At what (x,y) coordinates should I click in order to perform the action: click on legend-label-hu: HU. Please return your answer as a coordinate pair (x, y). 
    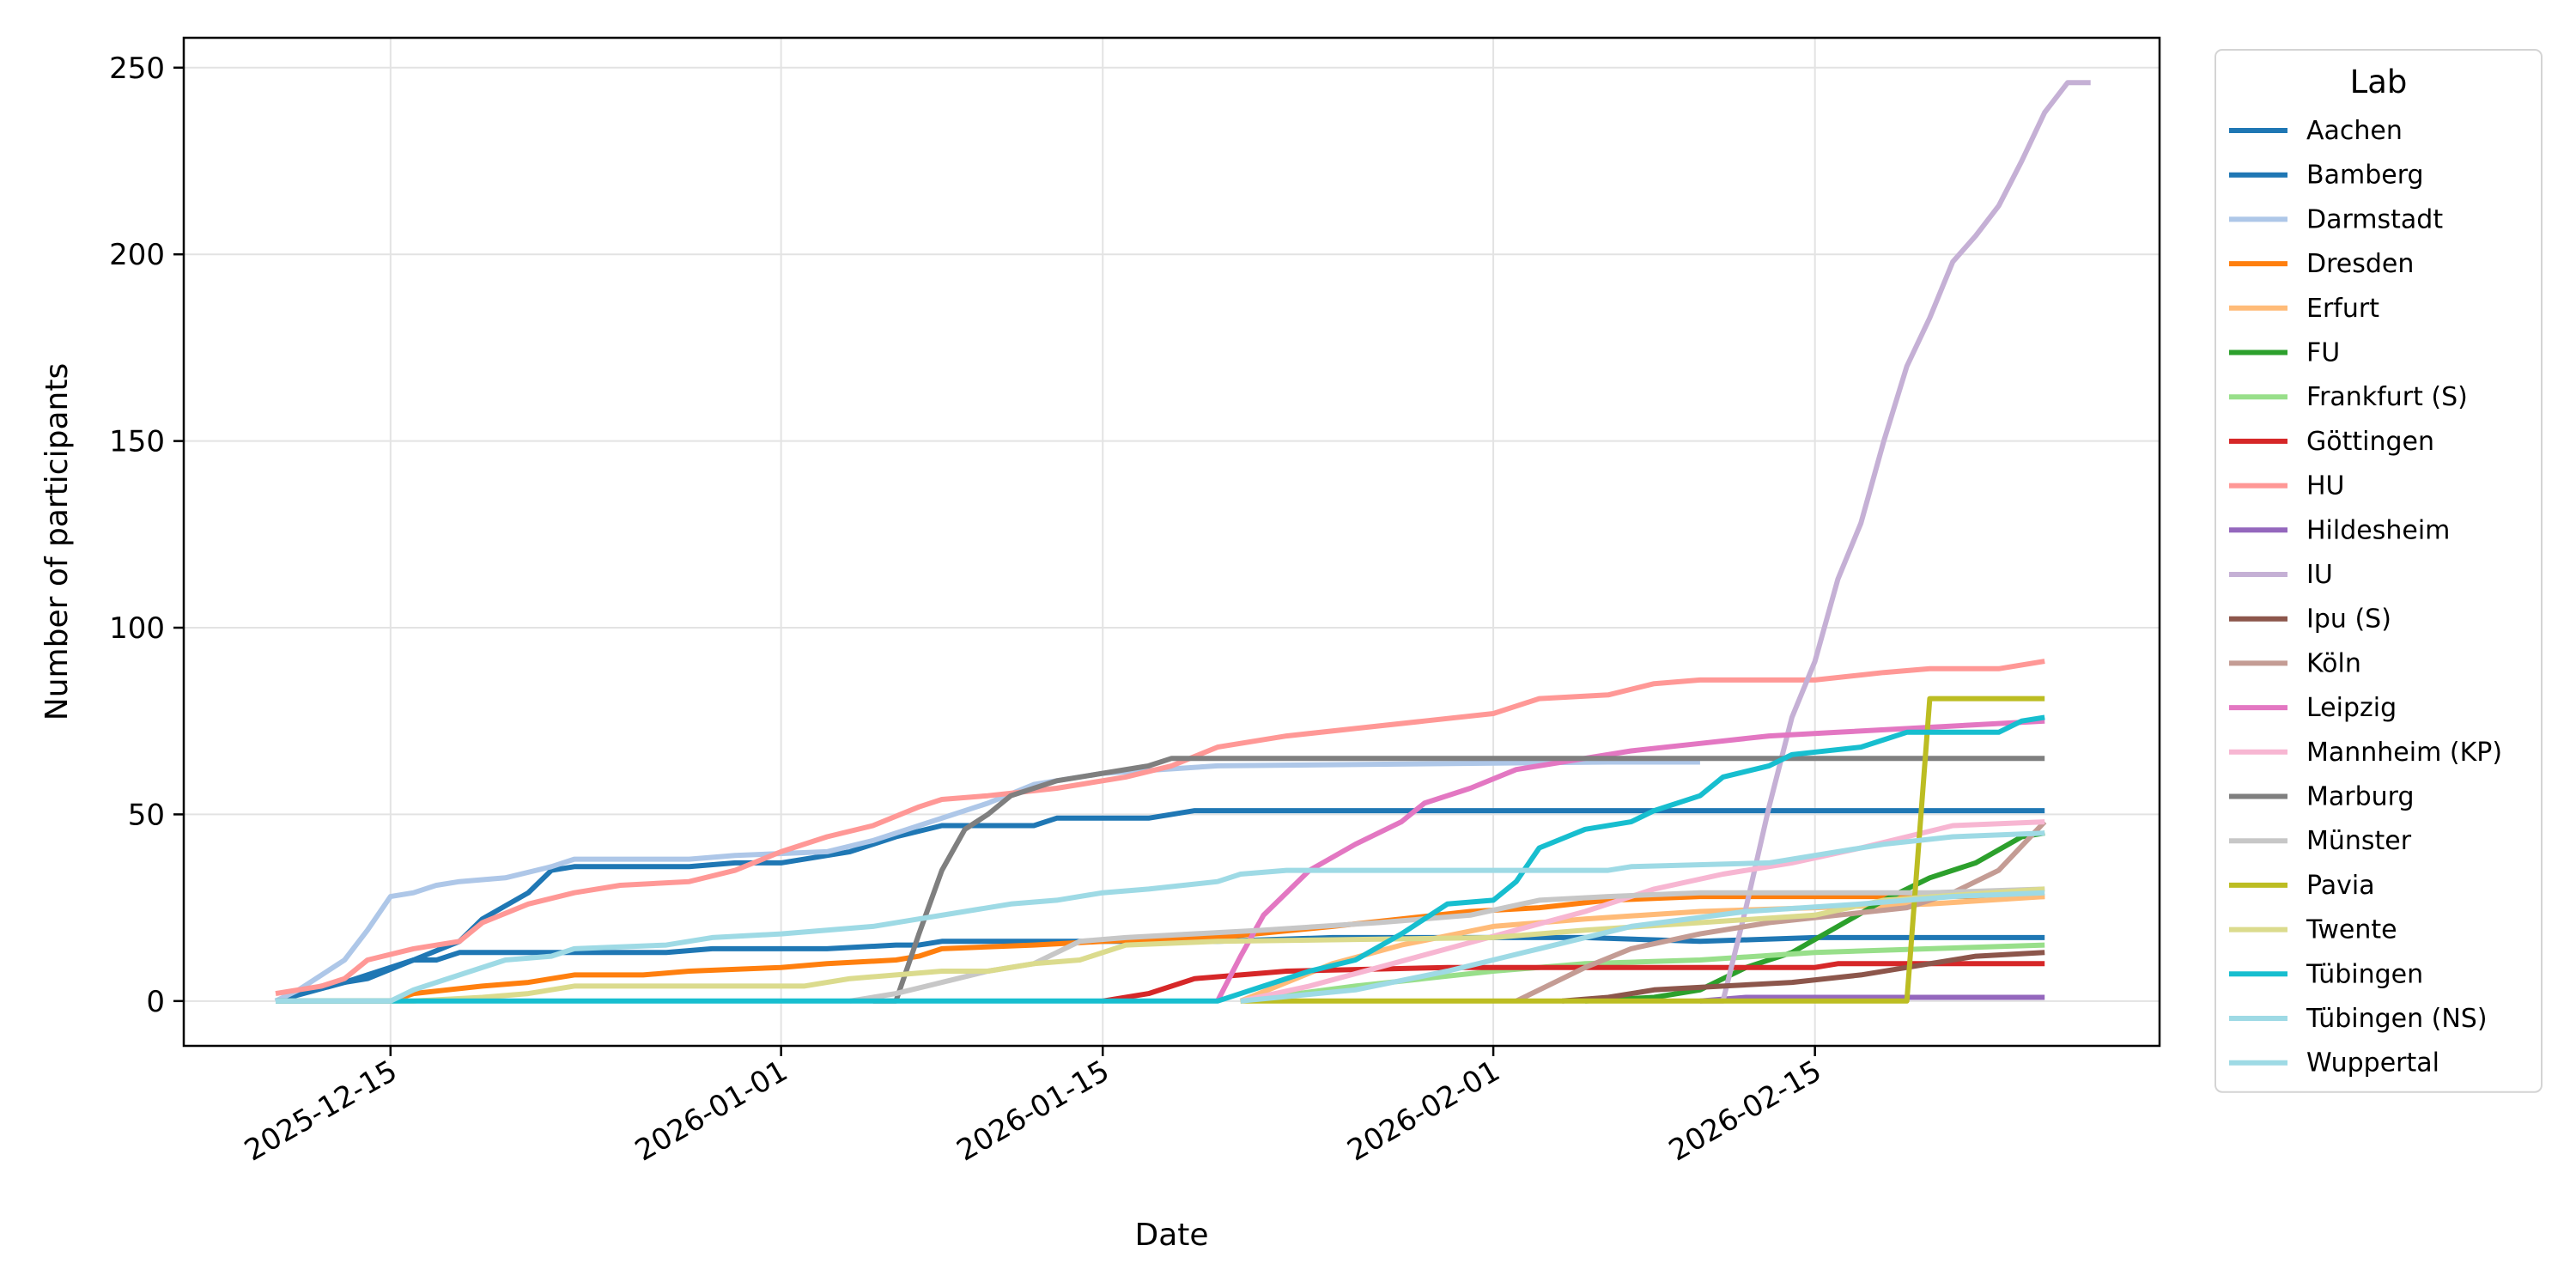
    Looking at the image, I should click on (2325, 486).